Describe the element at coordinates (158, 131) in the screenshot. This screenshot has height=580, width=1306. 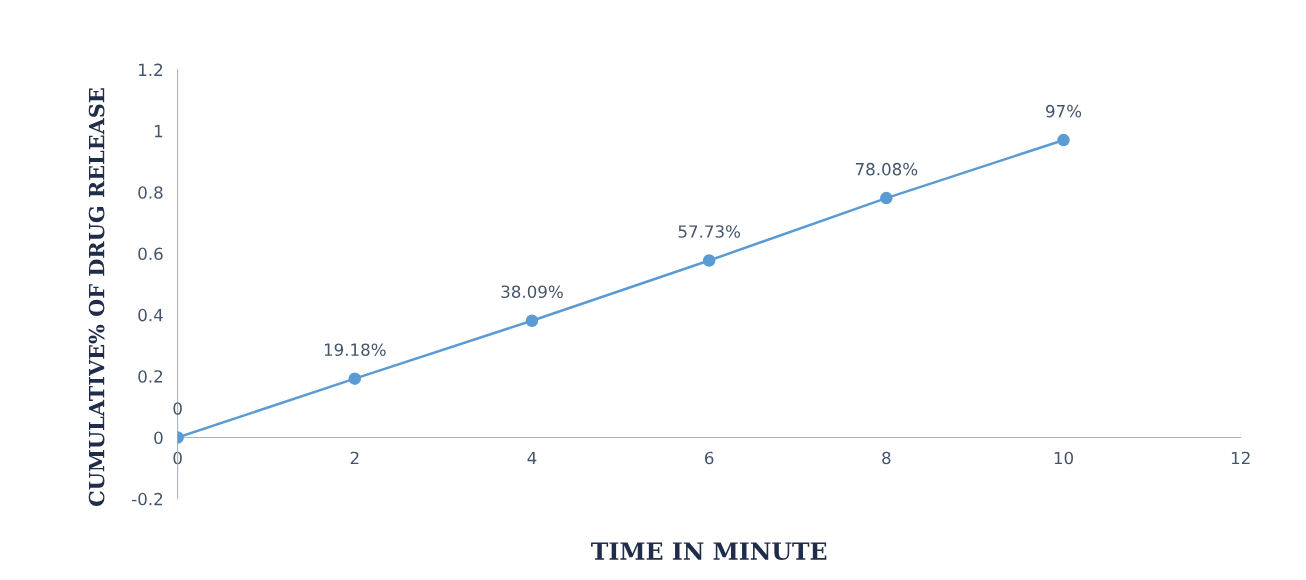
I see `y-tick-label: 1` at that location.